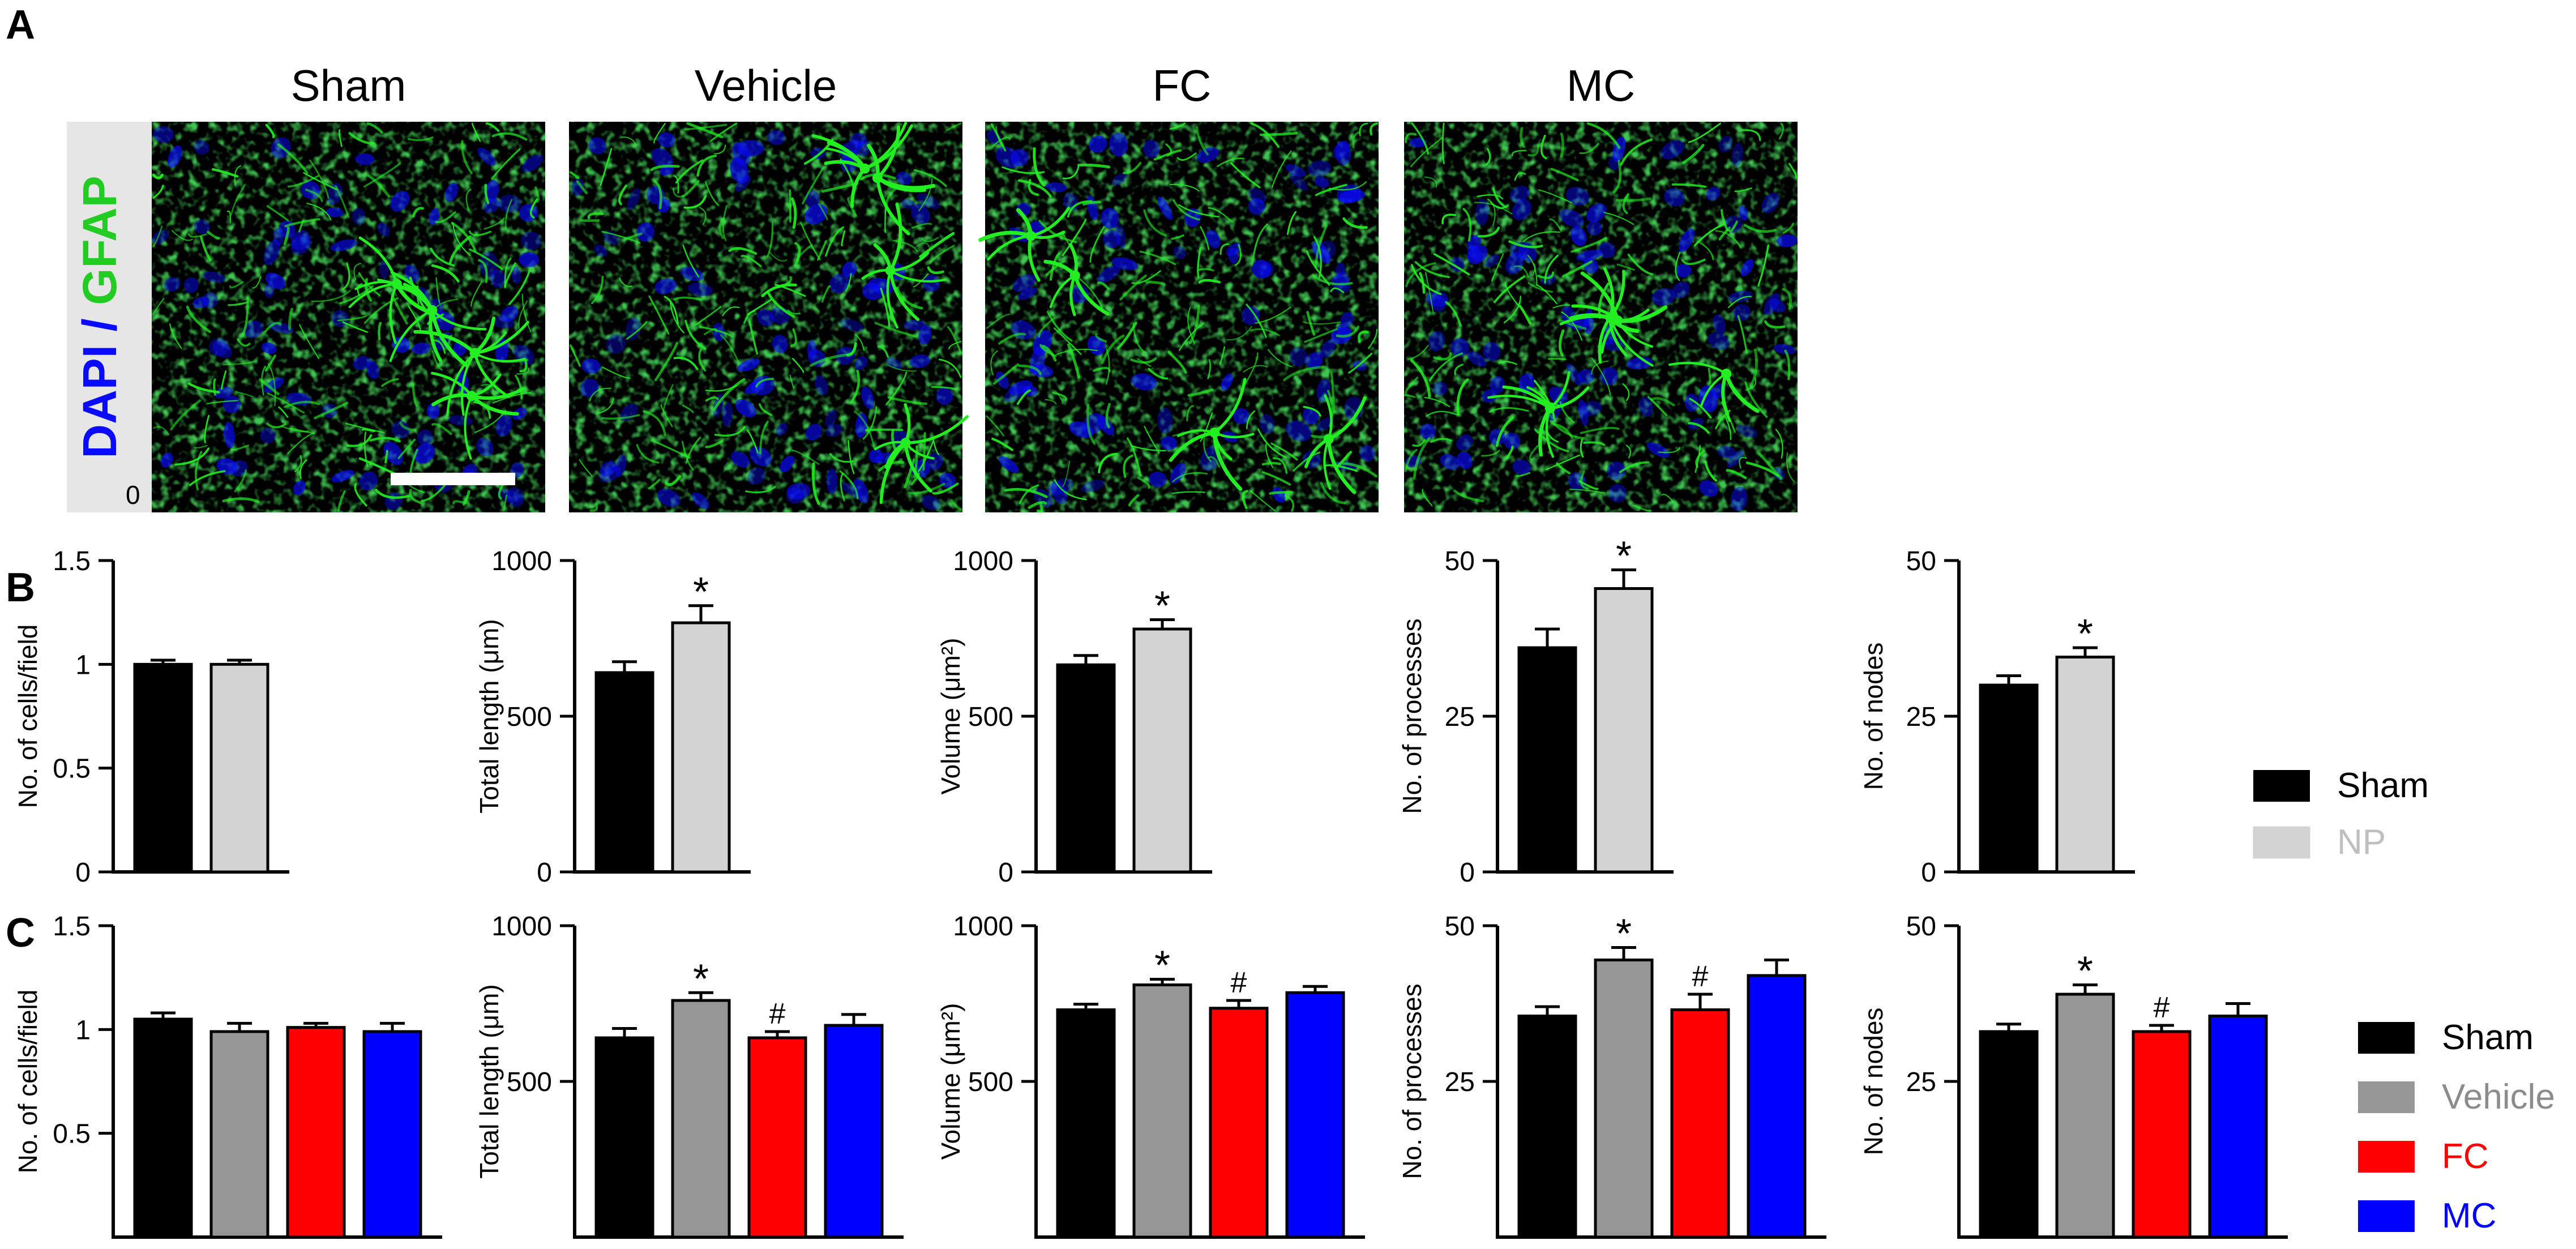 Image resolution: width=2576 pixels, height=1249 pixels. Describe the element at coordinates (99, 402) in the screenshot. I see `stain-dapi: DAPI` at that location.